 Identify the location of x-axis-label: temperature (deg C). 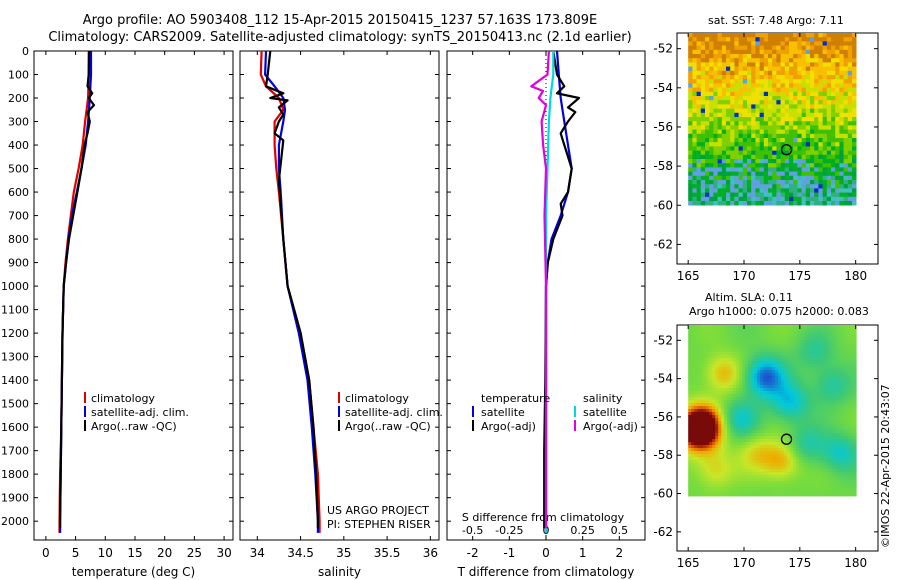
(133, 572).